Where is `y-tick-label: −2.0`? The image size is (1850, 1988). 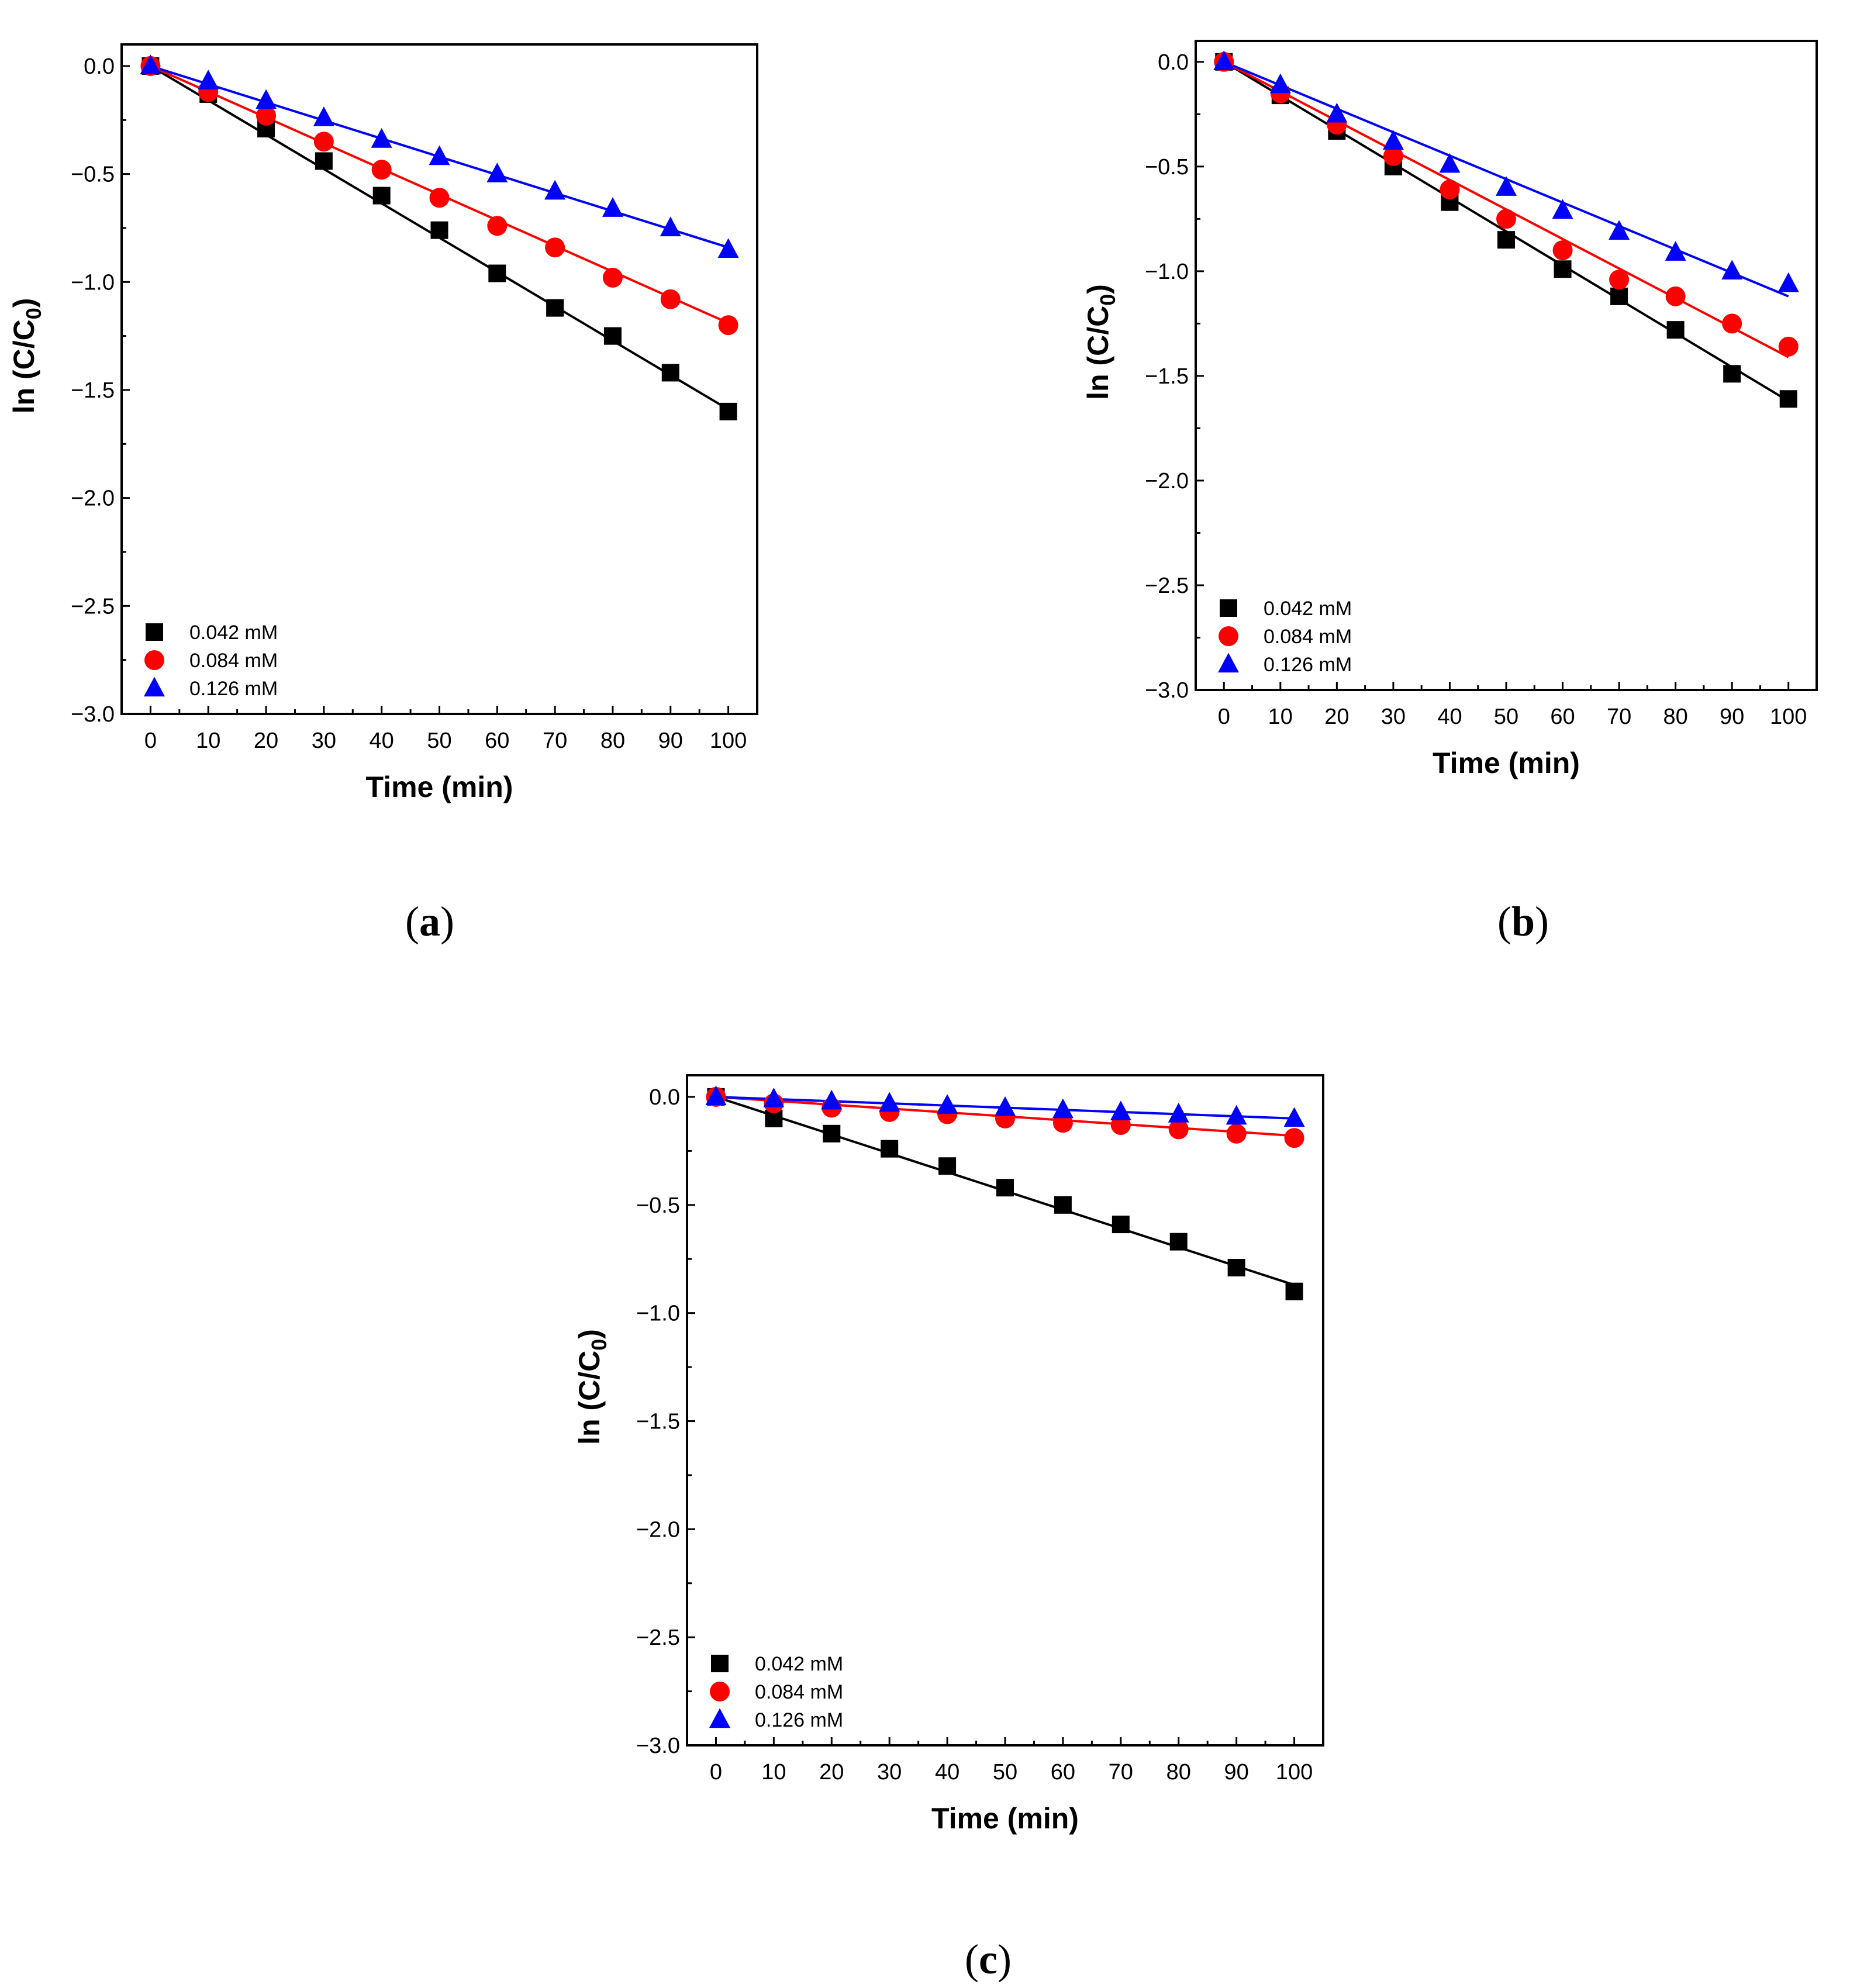
y-tick-label: −2.0 is located at coordinates (658, 1529).